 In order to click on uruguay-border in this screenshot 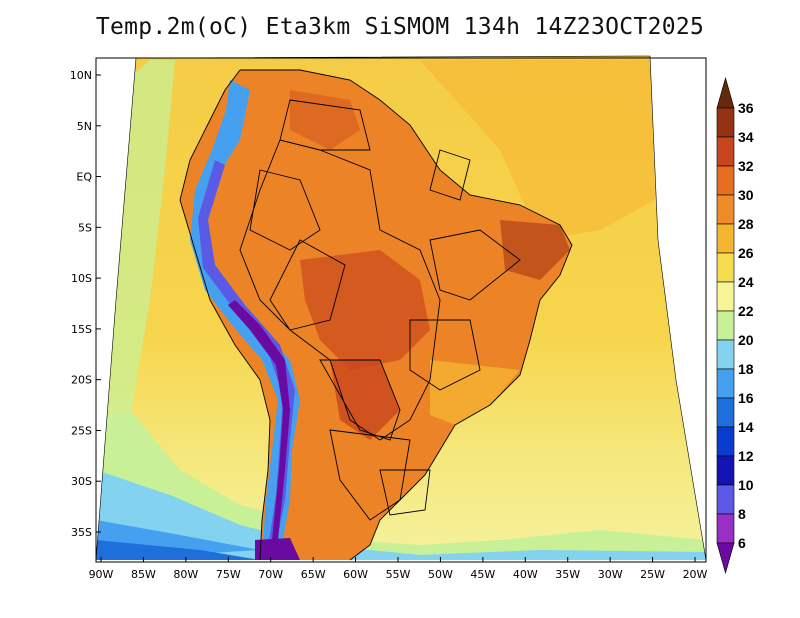, I will do `click(405, 492)`.